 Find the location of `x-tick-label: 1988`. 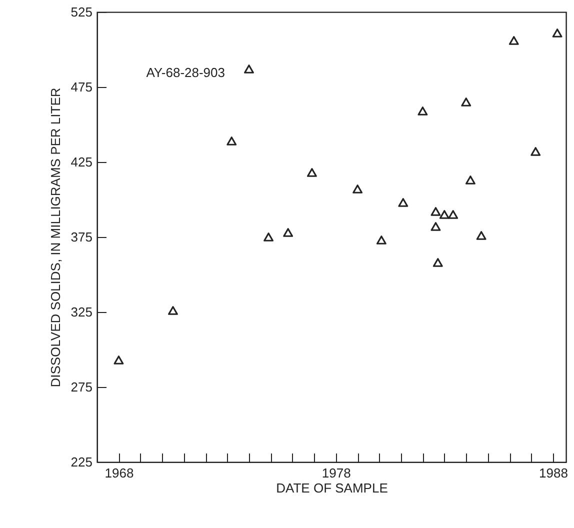

x-tick-label: 1988 is located at coordinates (553, 473).